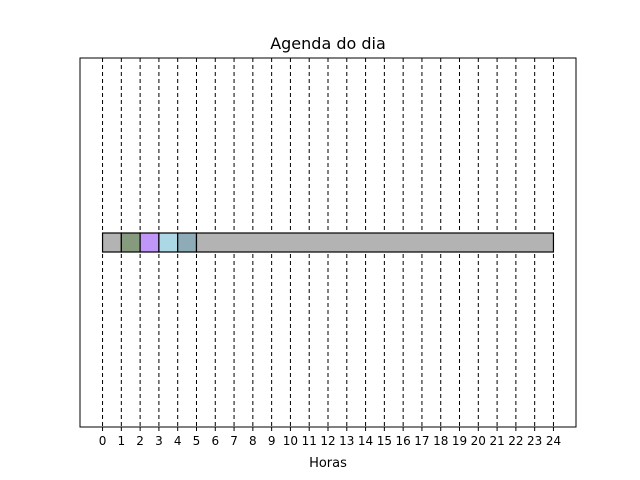 Image resolution: width=640 pixels, height=480 pixels. Describe the element at coordinates (327, 441) in the screenshot. I see `x-tick-label-12: 12` at that location.